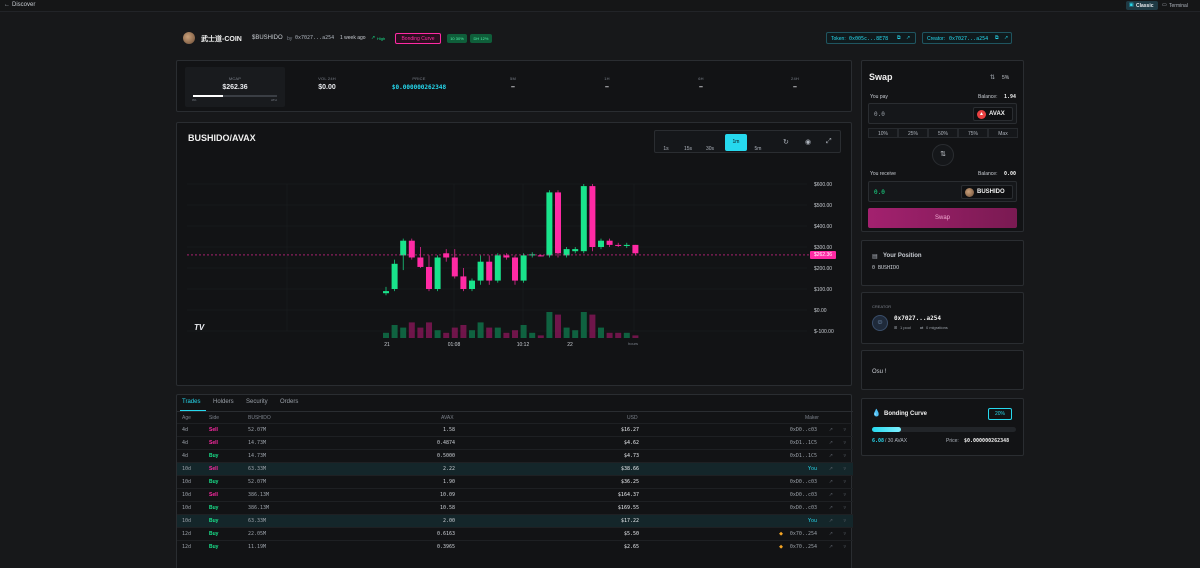 This screenshot has width=1200, height=568. I want to click on creator-address-link: 0x7027...a254, so click(917, 318).